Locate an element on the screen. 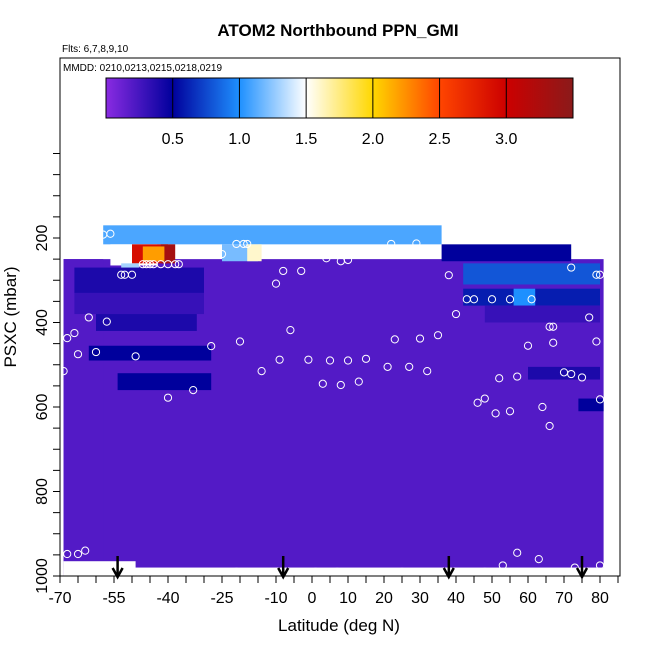  colorbar-tick-label: 1.0 is located at coordinates (239, 139).